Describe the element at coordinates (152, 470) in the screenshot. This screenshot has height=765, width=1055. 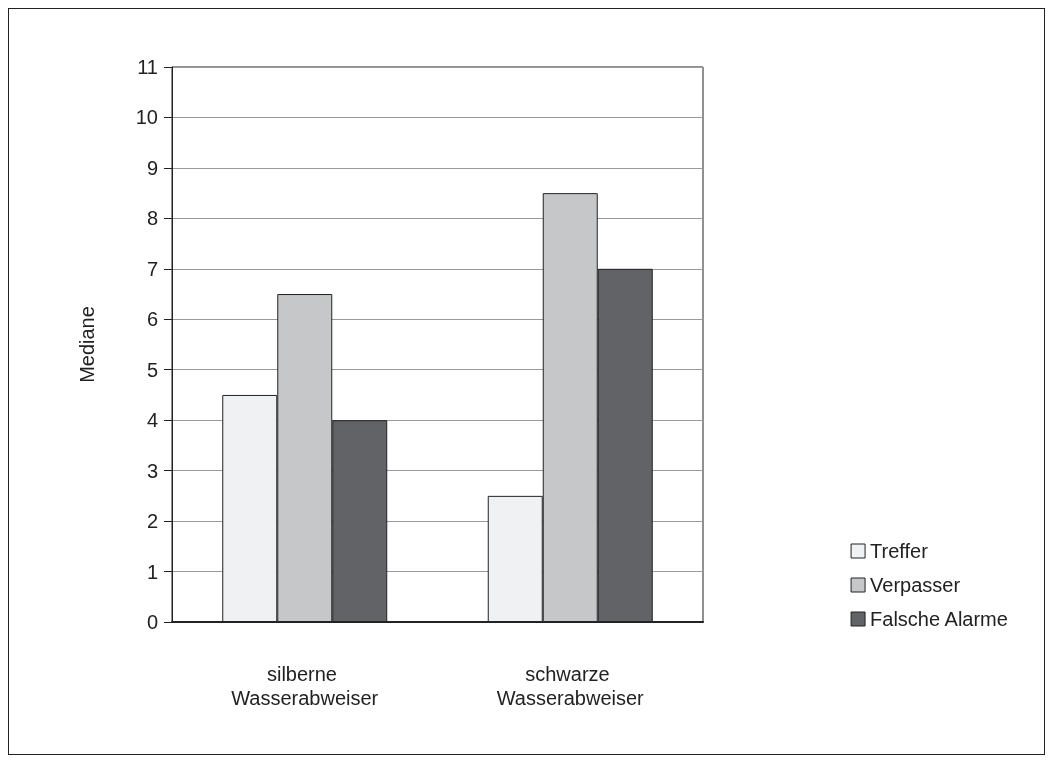
I see `y-tick-label: 3` at that location.